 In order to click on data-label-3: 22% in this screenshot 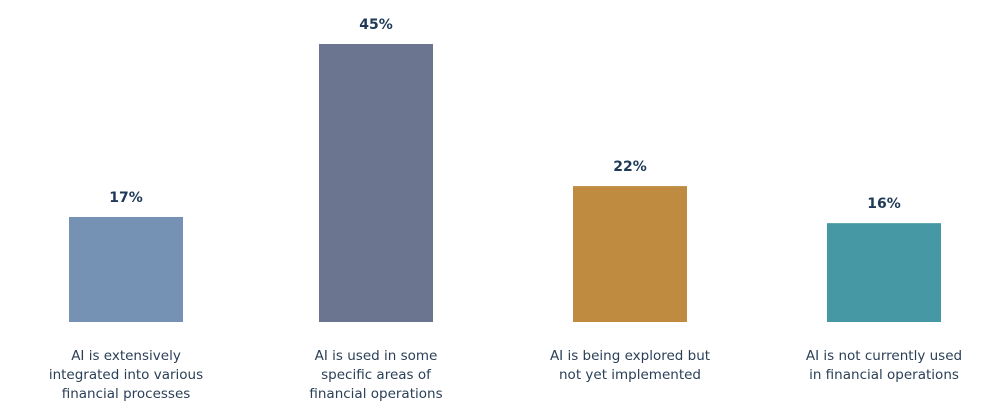, I will do `click(630, 167)`.